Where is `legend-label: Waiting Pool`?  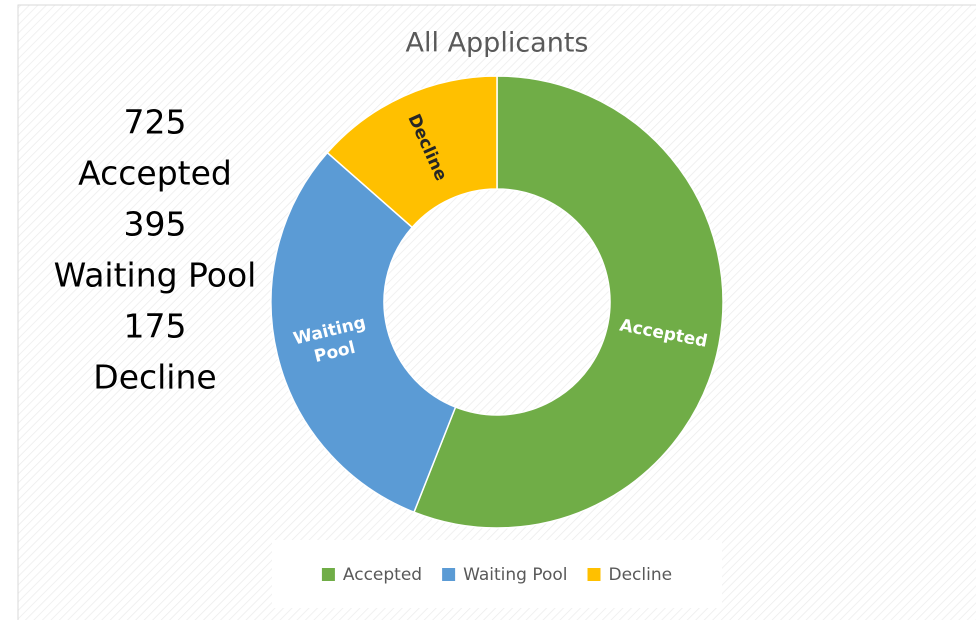
legend-label: Waiting Pool is located at coordinates (515, 575).